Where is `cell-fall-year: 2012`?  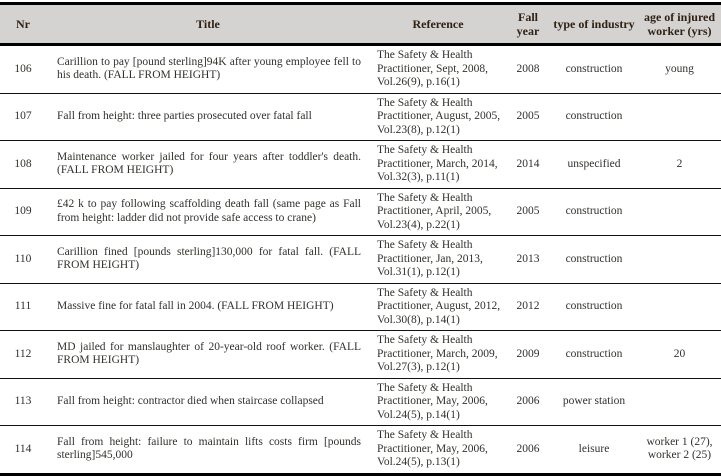 cell-fall-year: 2012 is located at coordinates (528, 307).